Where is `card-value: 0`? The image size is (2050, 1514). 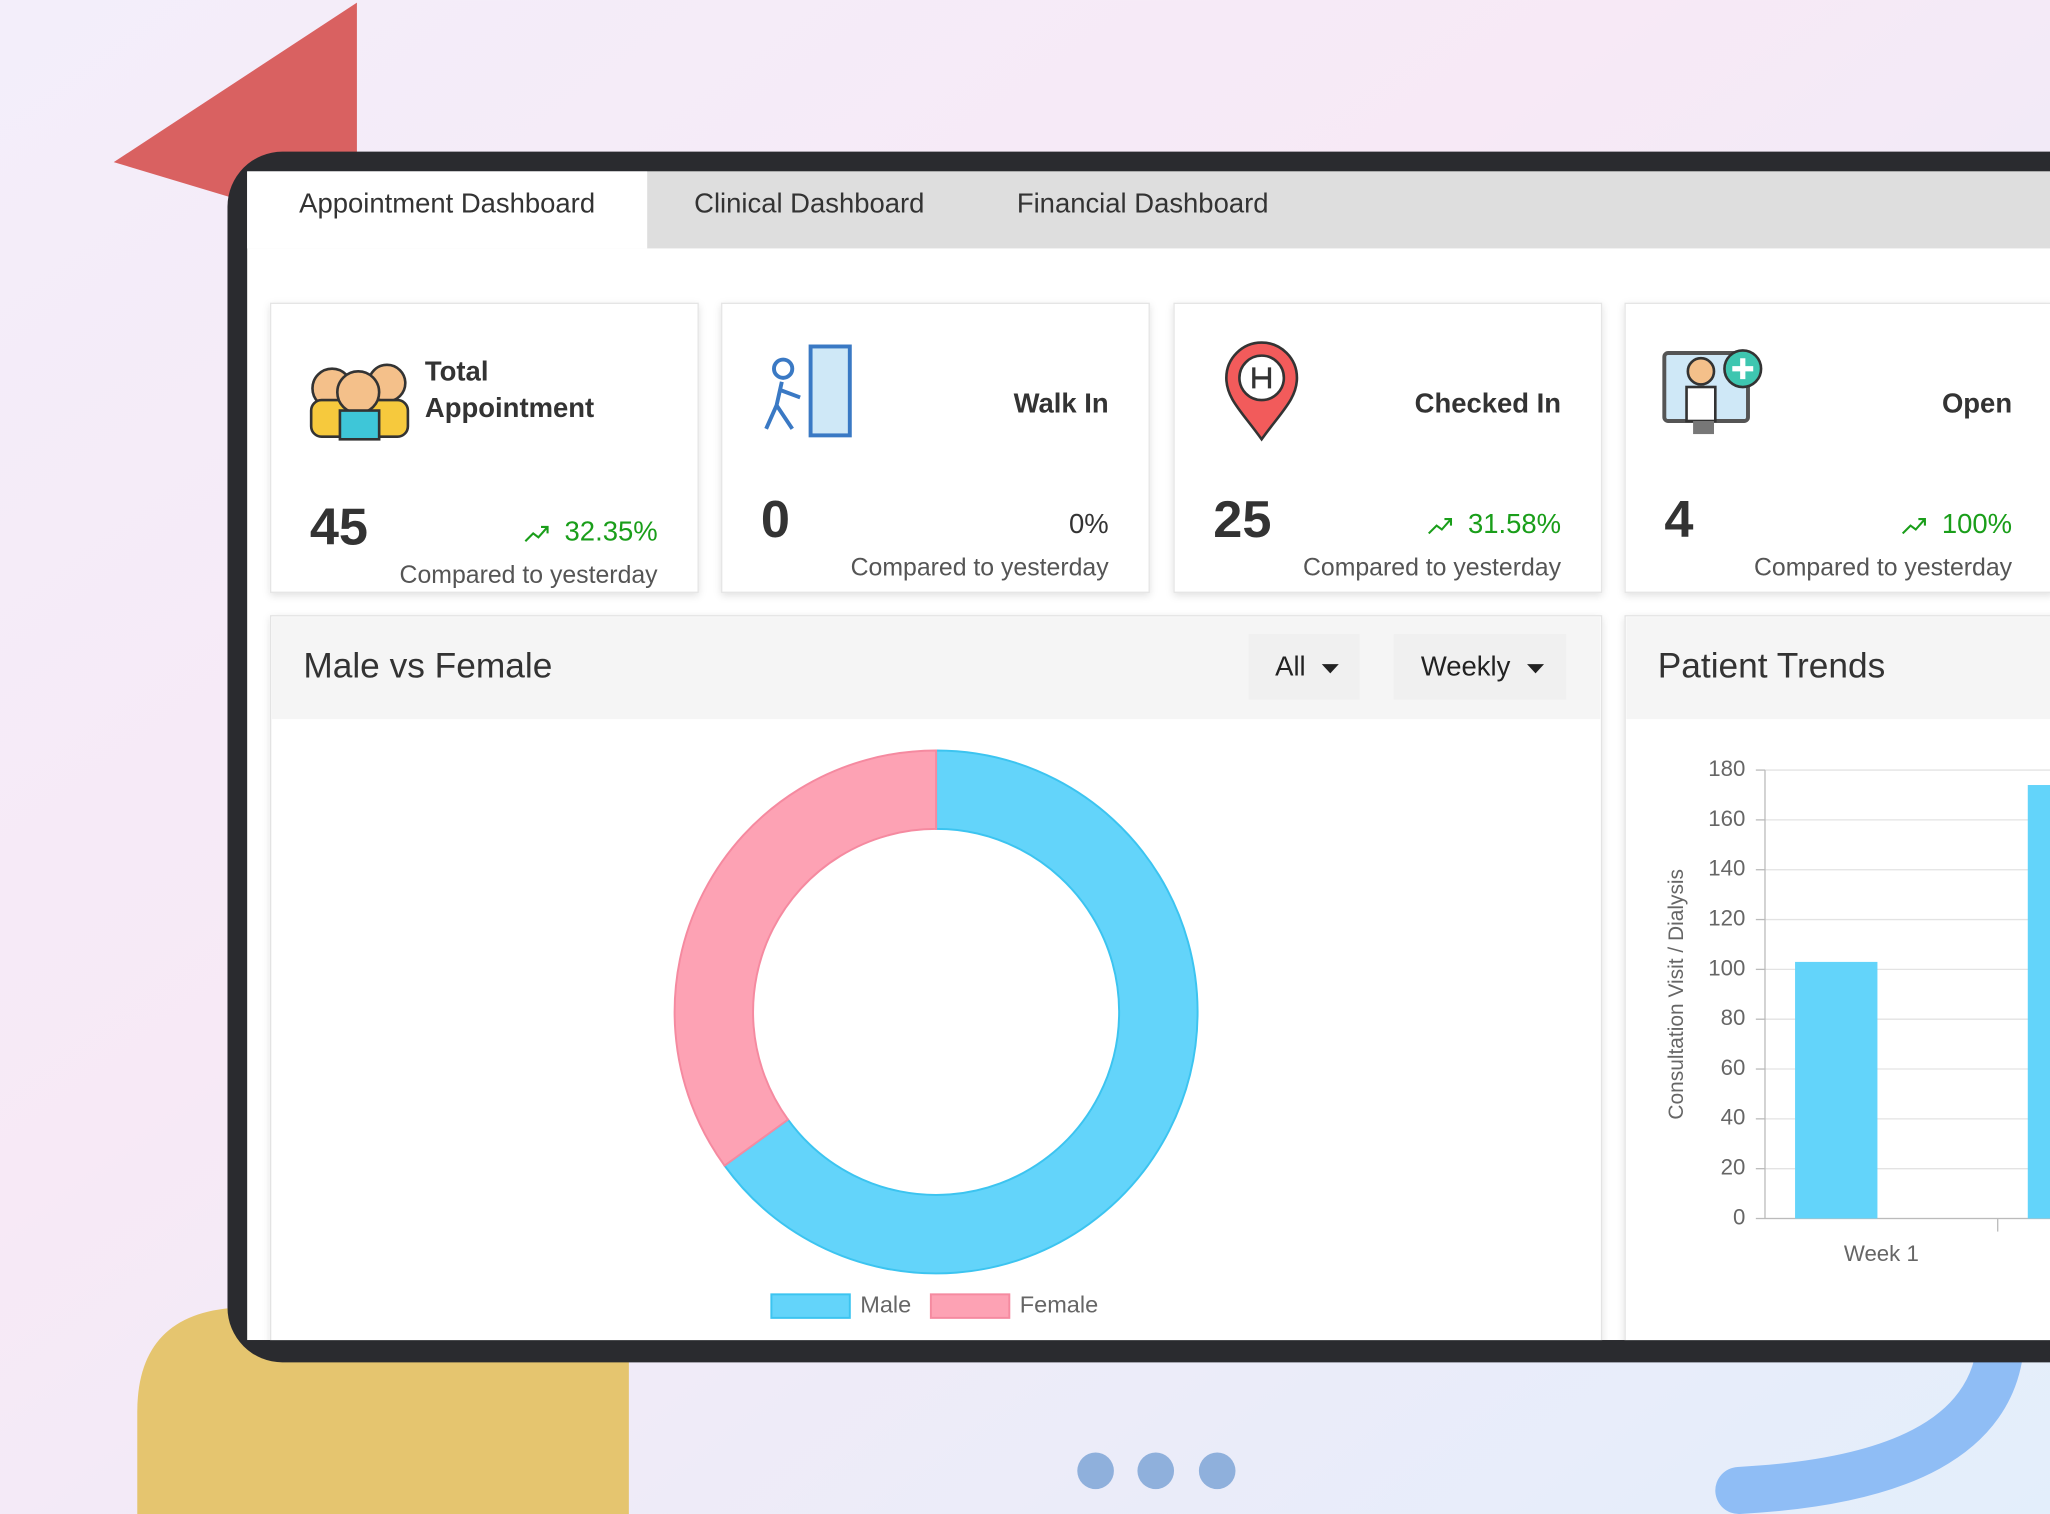 card-value: 0 is located at coordinates (775, 520).